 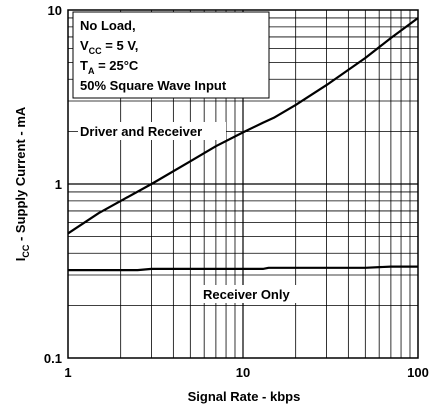 I want to click on x-axis-title: Signal Rate - kbps, so click(x=244, y=396).